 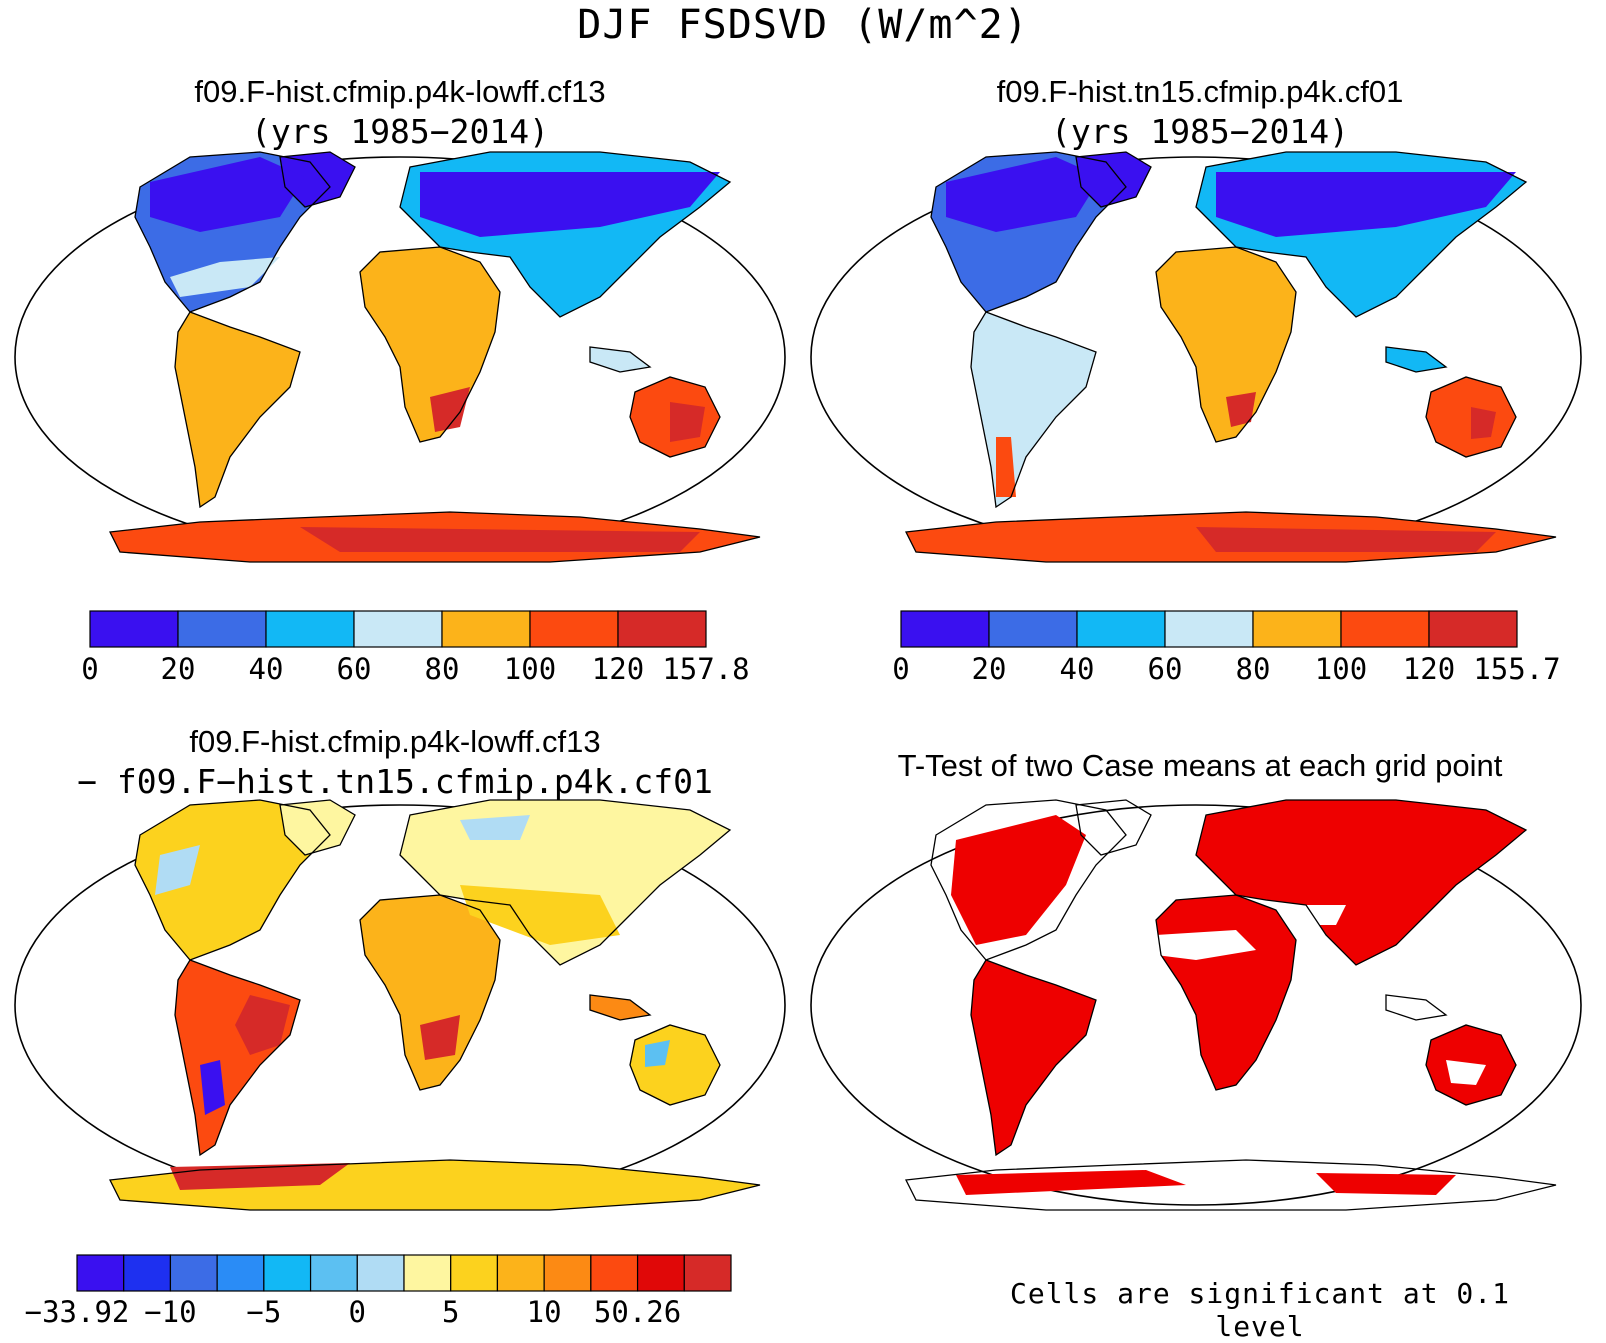 I want to click on colorbar-tick-label: 50.26, so click(x=637, y=1311).